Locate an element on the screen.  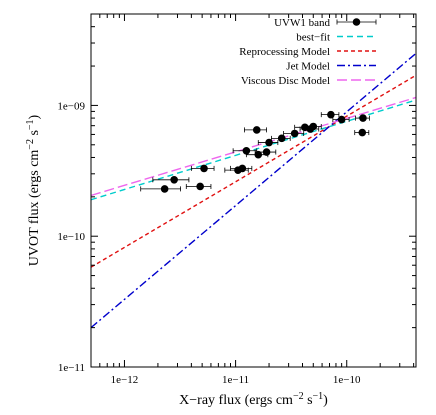
x-axis-title-exp2: −1 is located at coordinates (318, 396).